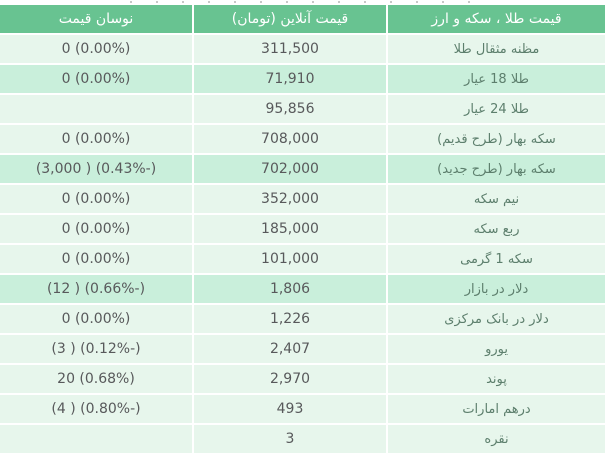 The height and width of the screenshot is (457, 605). What do you see at coordinates (496, 79) in the screenshot?
I see `item-label-cell: طلا 18 عیار` at bounding box center [496, 79].